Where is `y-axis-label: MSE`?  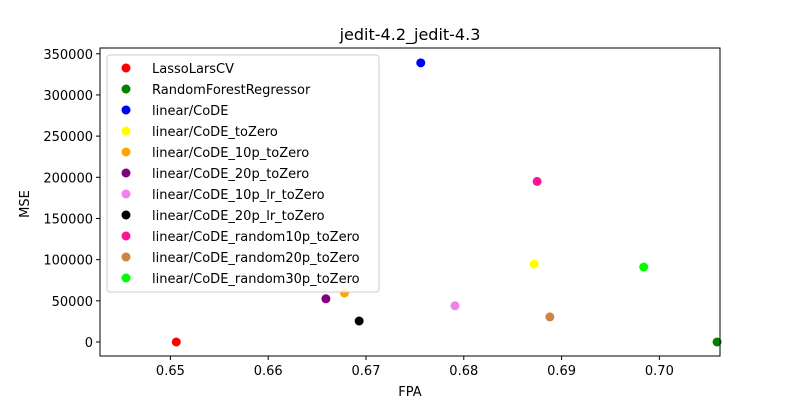
y-axis-label: MSE is located at coordinates (25, 204).